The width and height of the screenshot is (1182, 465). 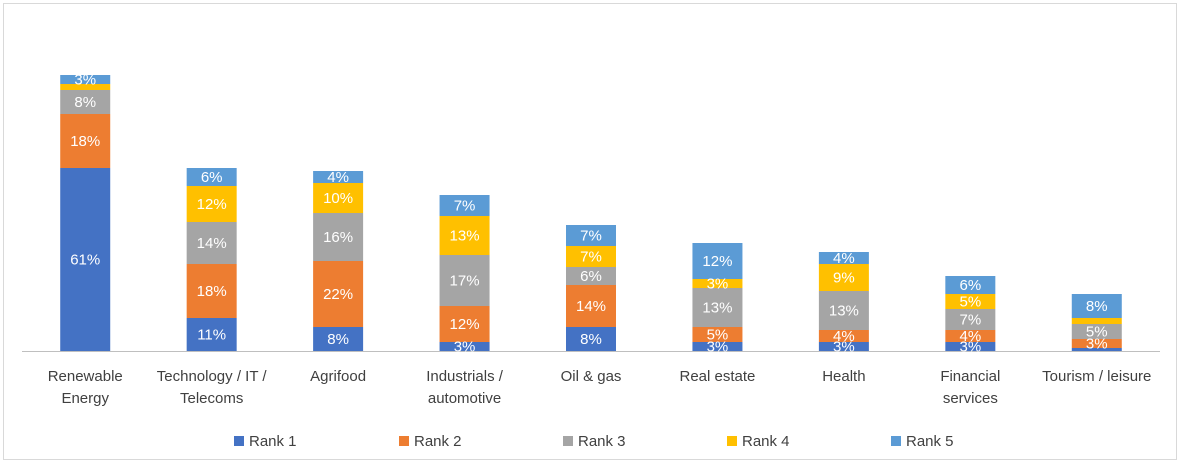 I want to click on x-tick-label: Energy, so click(x=85, y=398).